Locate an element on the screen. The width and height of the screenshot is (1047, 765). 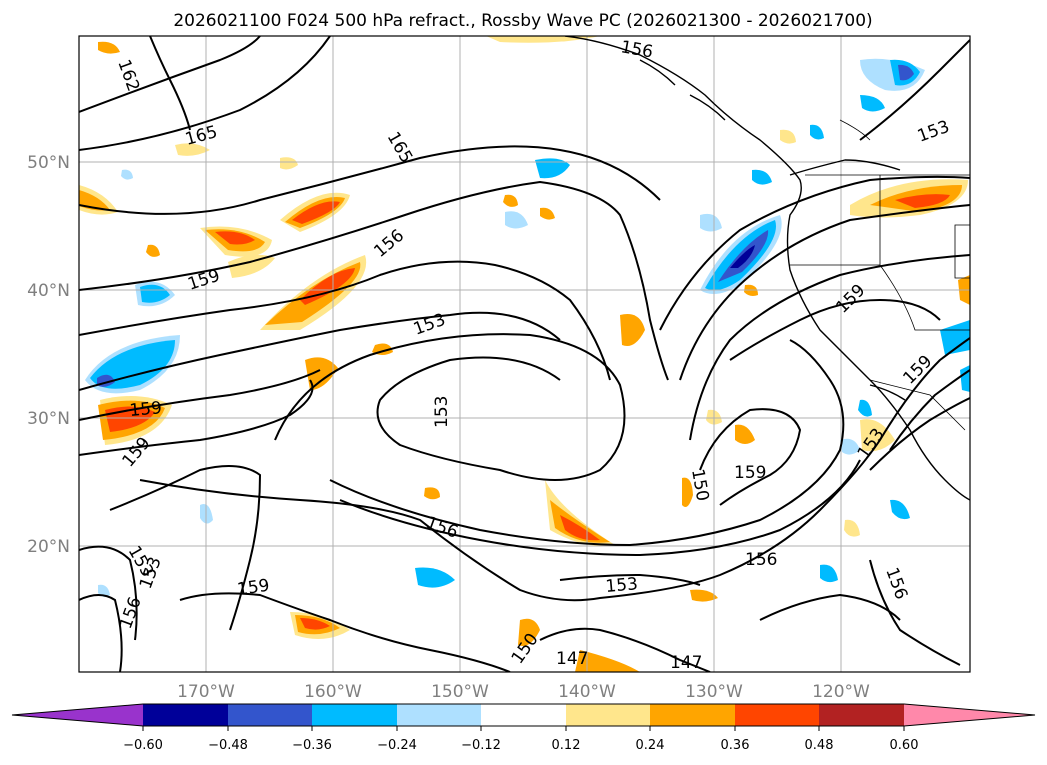
lat-label: 40°N is located at coordinates (48, 291).